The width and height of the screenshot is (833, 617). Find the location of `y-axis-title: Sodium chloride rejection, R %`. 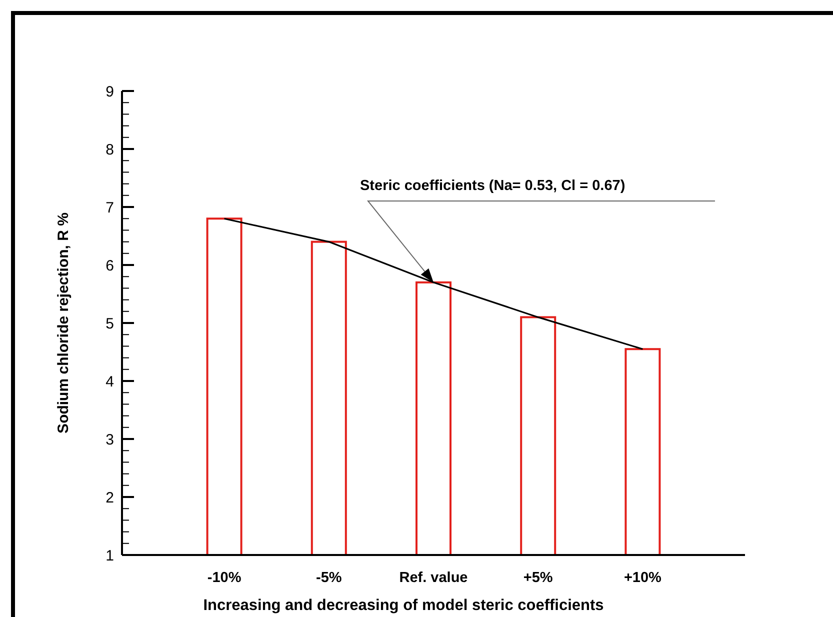

y-axis-title: Sodium chloride rejection, R % is located at coordinates (63, 323).